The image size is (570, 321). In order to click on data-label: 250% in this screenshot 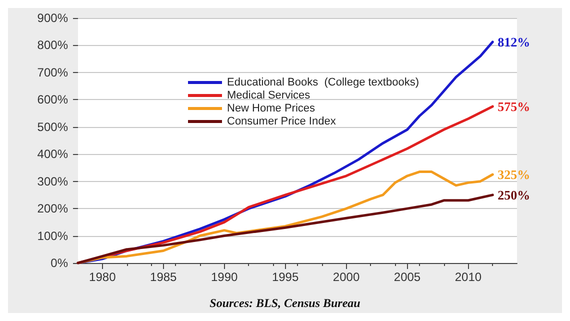, I will do `click(514, 194)`.